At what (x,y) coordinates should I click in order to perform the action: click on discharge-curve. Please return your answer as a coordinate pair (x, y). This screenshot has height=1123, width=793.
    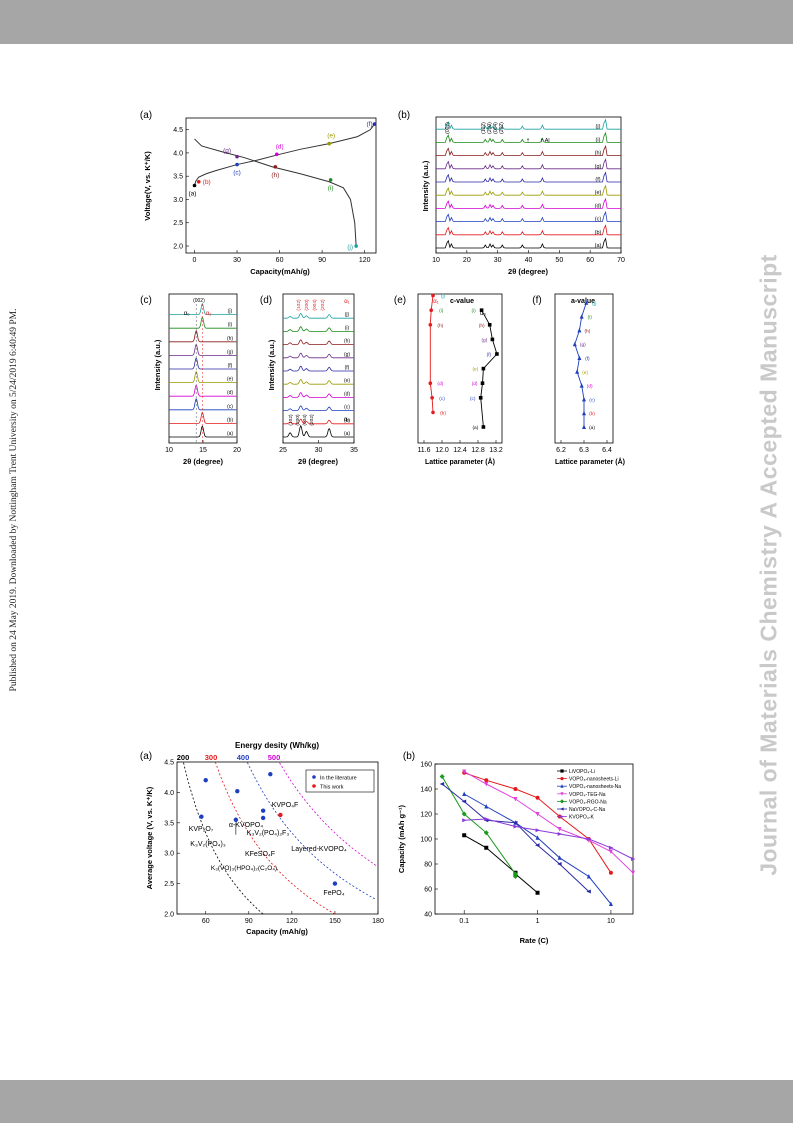
    Looking at the image, I should click on (275, 192).